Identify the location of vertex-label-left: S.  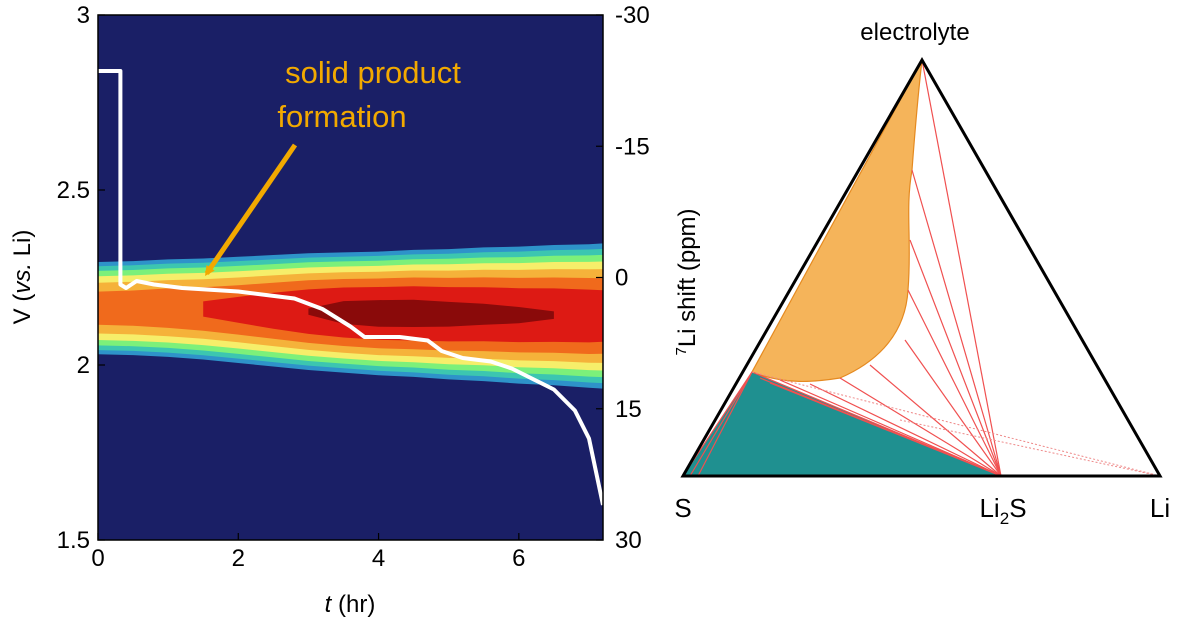
(682, 508).